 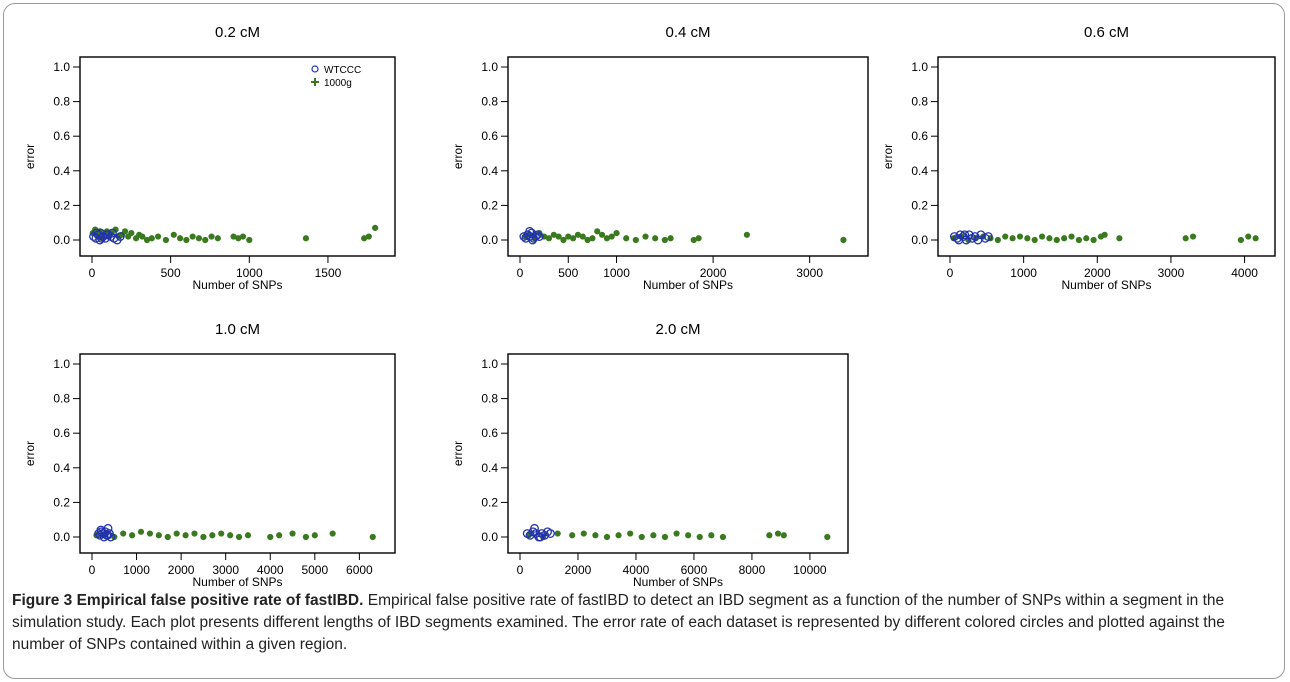 What do you see at coordinates (61, 468) in the screenshot?
I see `panel-4-ytick-label-2: 0.4` at bounding box center [61, 468].